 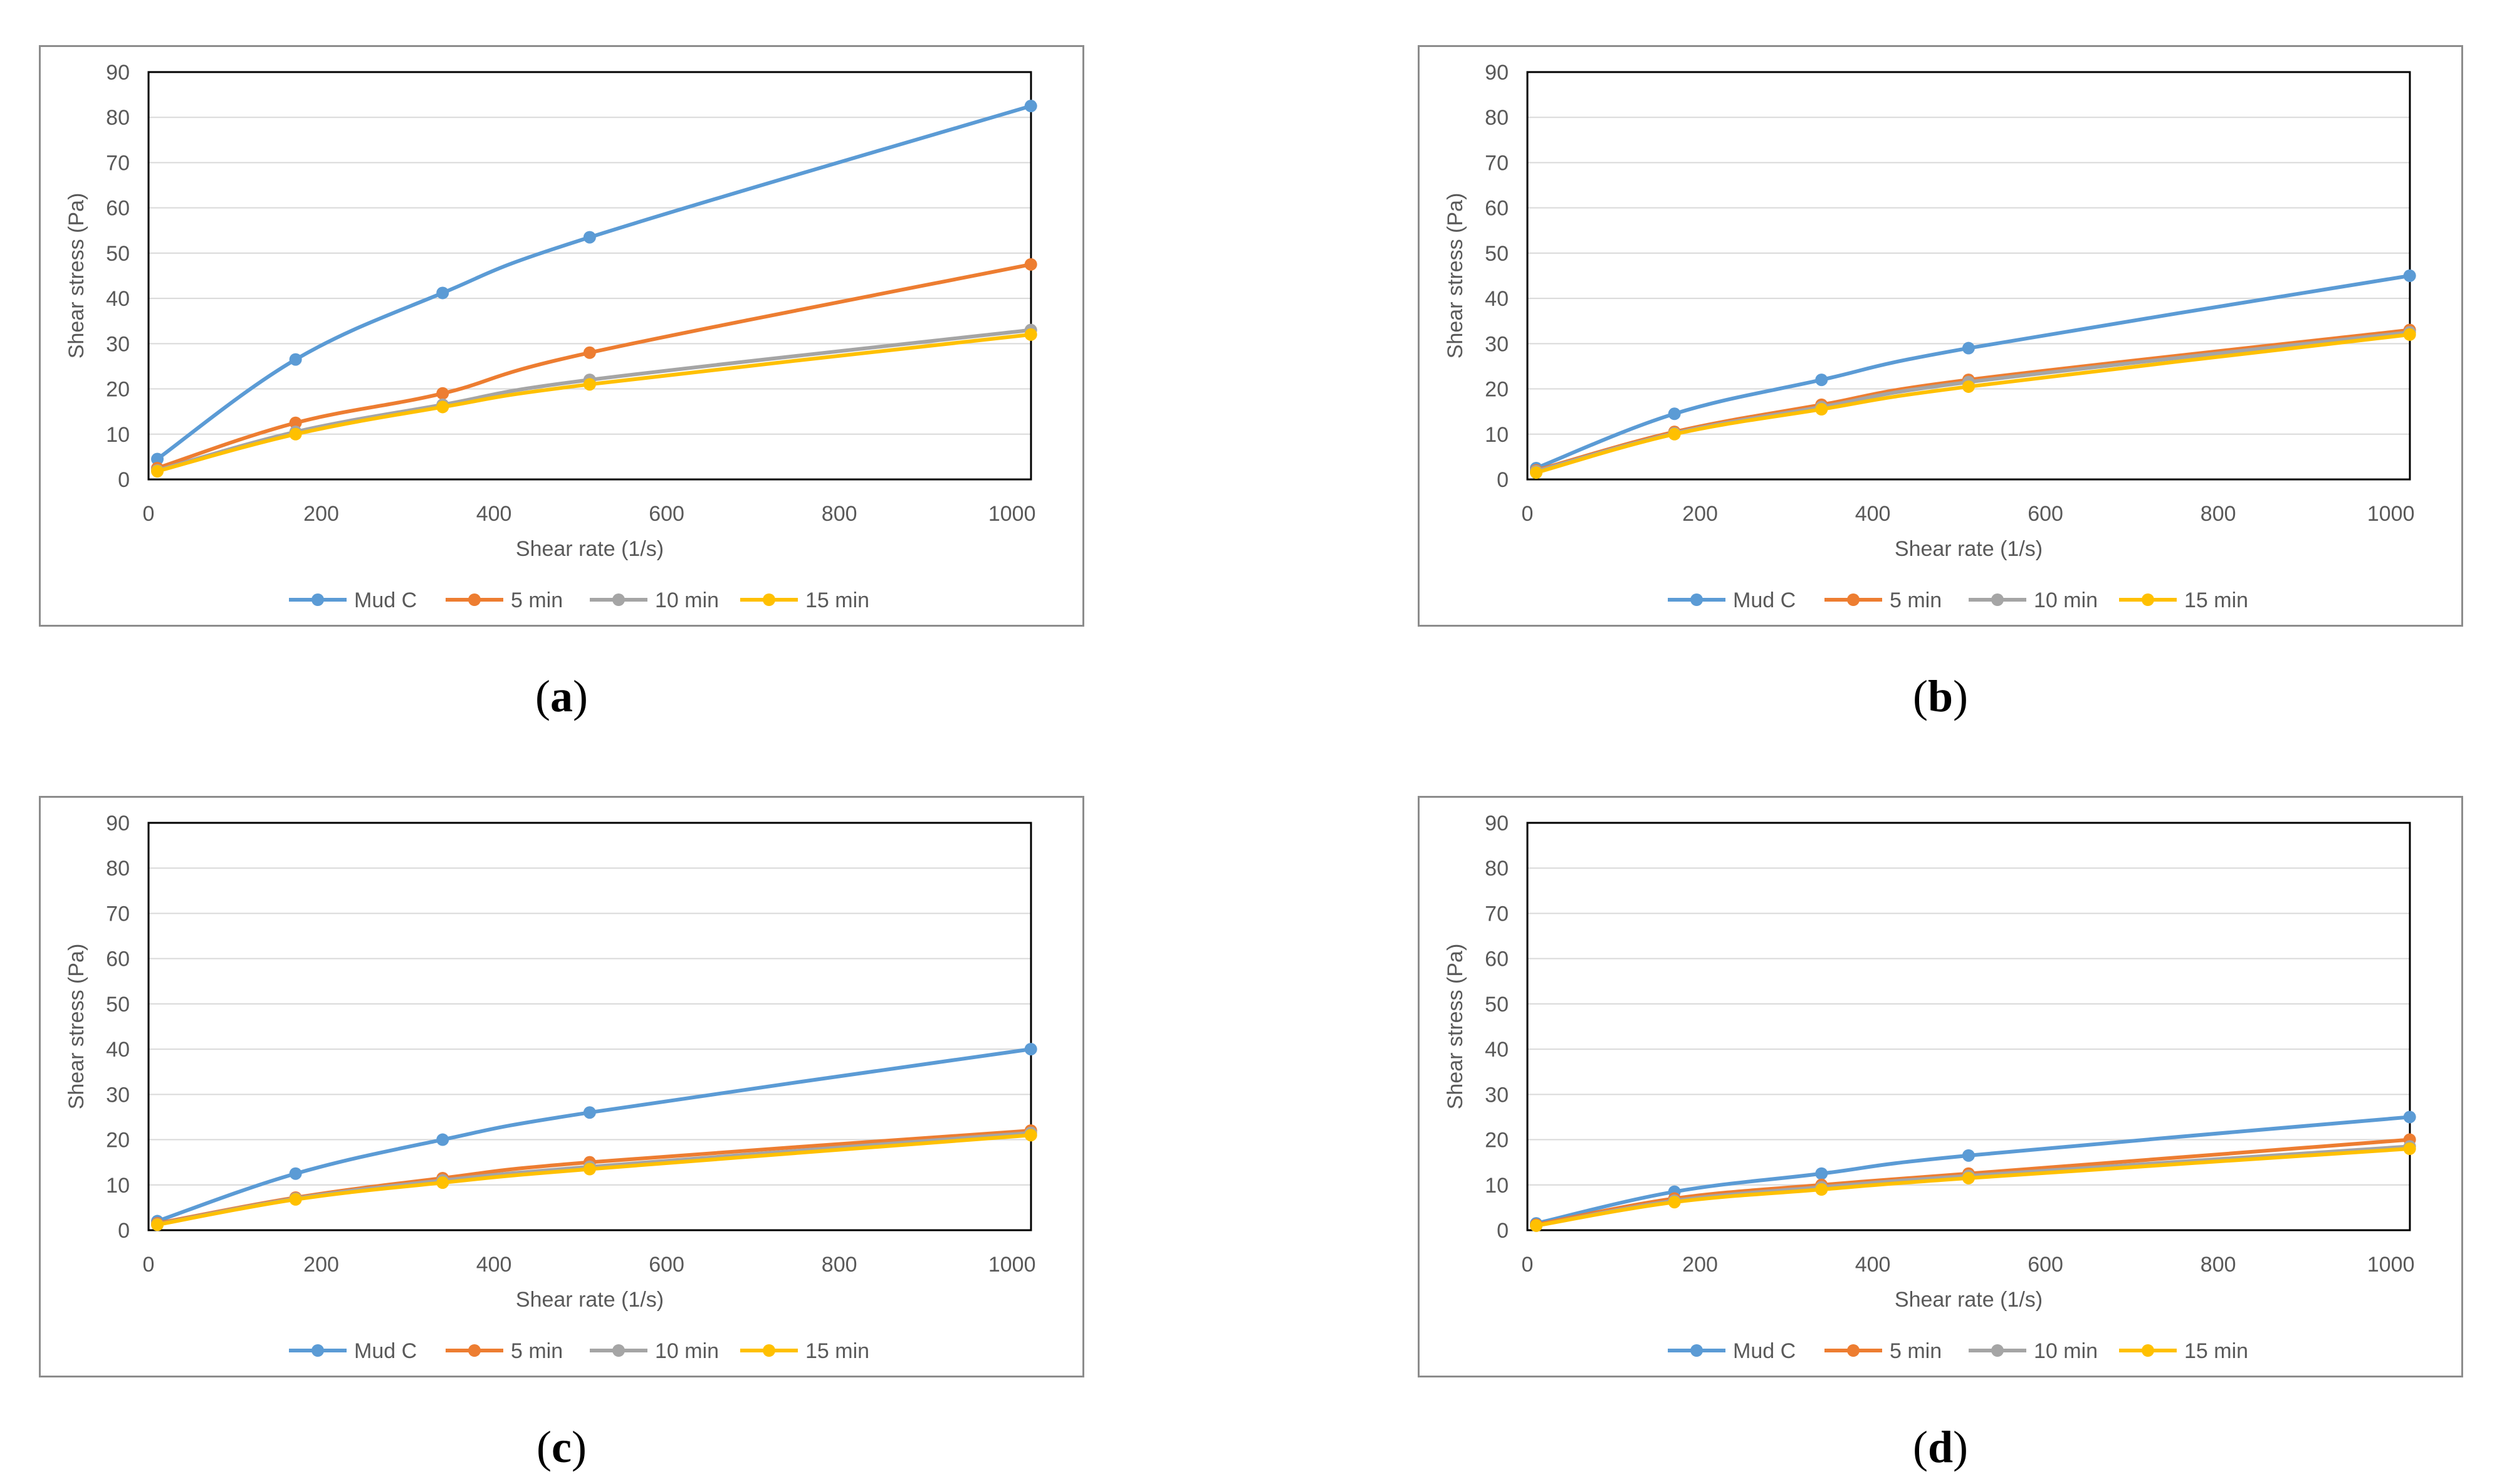 I want to click on caption-b-label: b, so click(x=1940, y=696).